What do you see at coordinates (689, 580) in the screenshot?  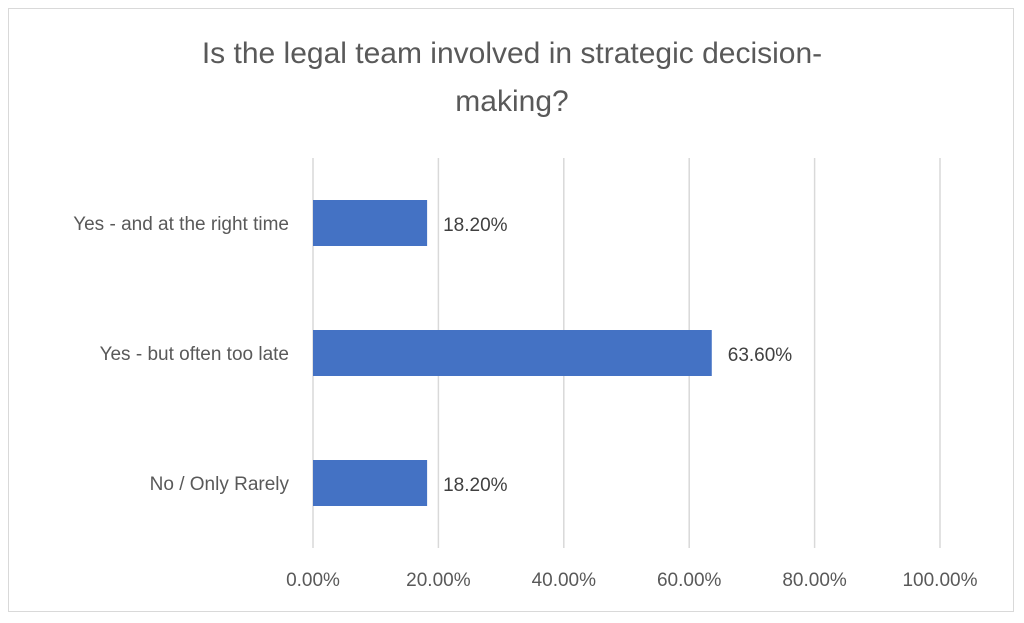 I see `x-tick-label: 60.00%` at bounding box center [689, 580].